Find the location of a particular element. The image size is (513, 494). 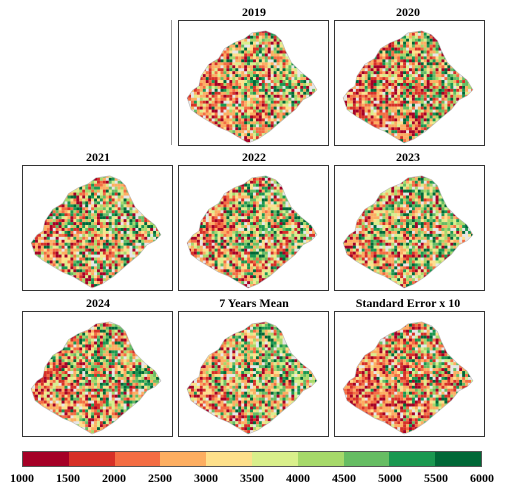

legend-label: 5500 is located at coordinates (436, 478).